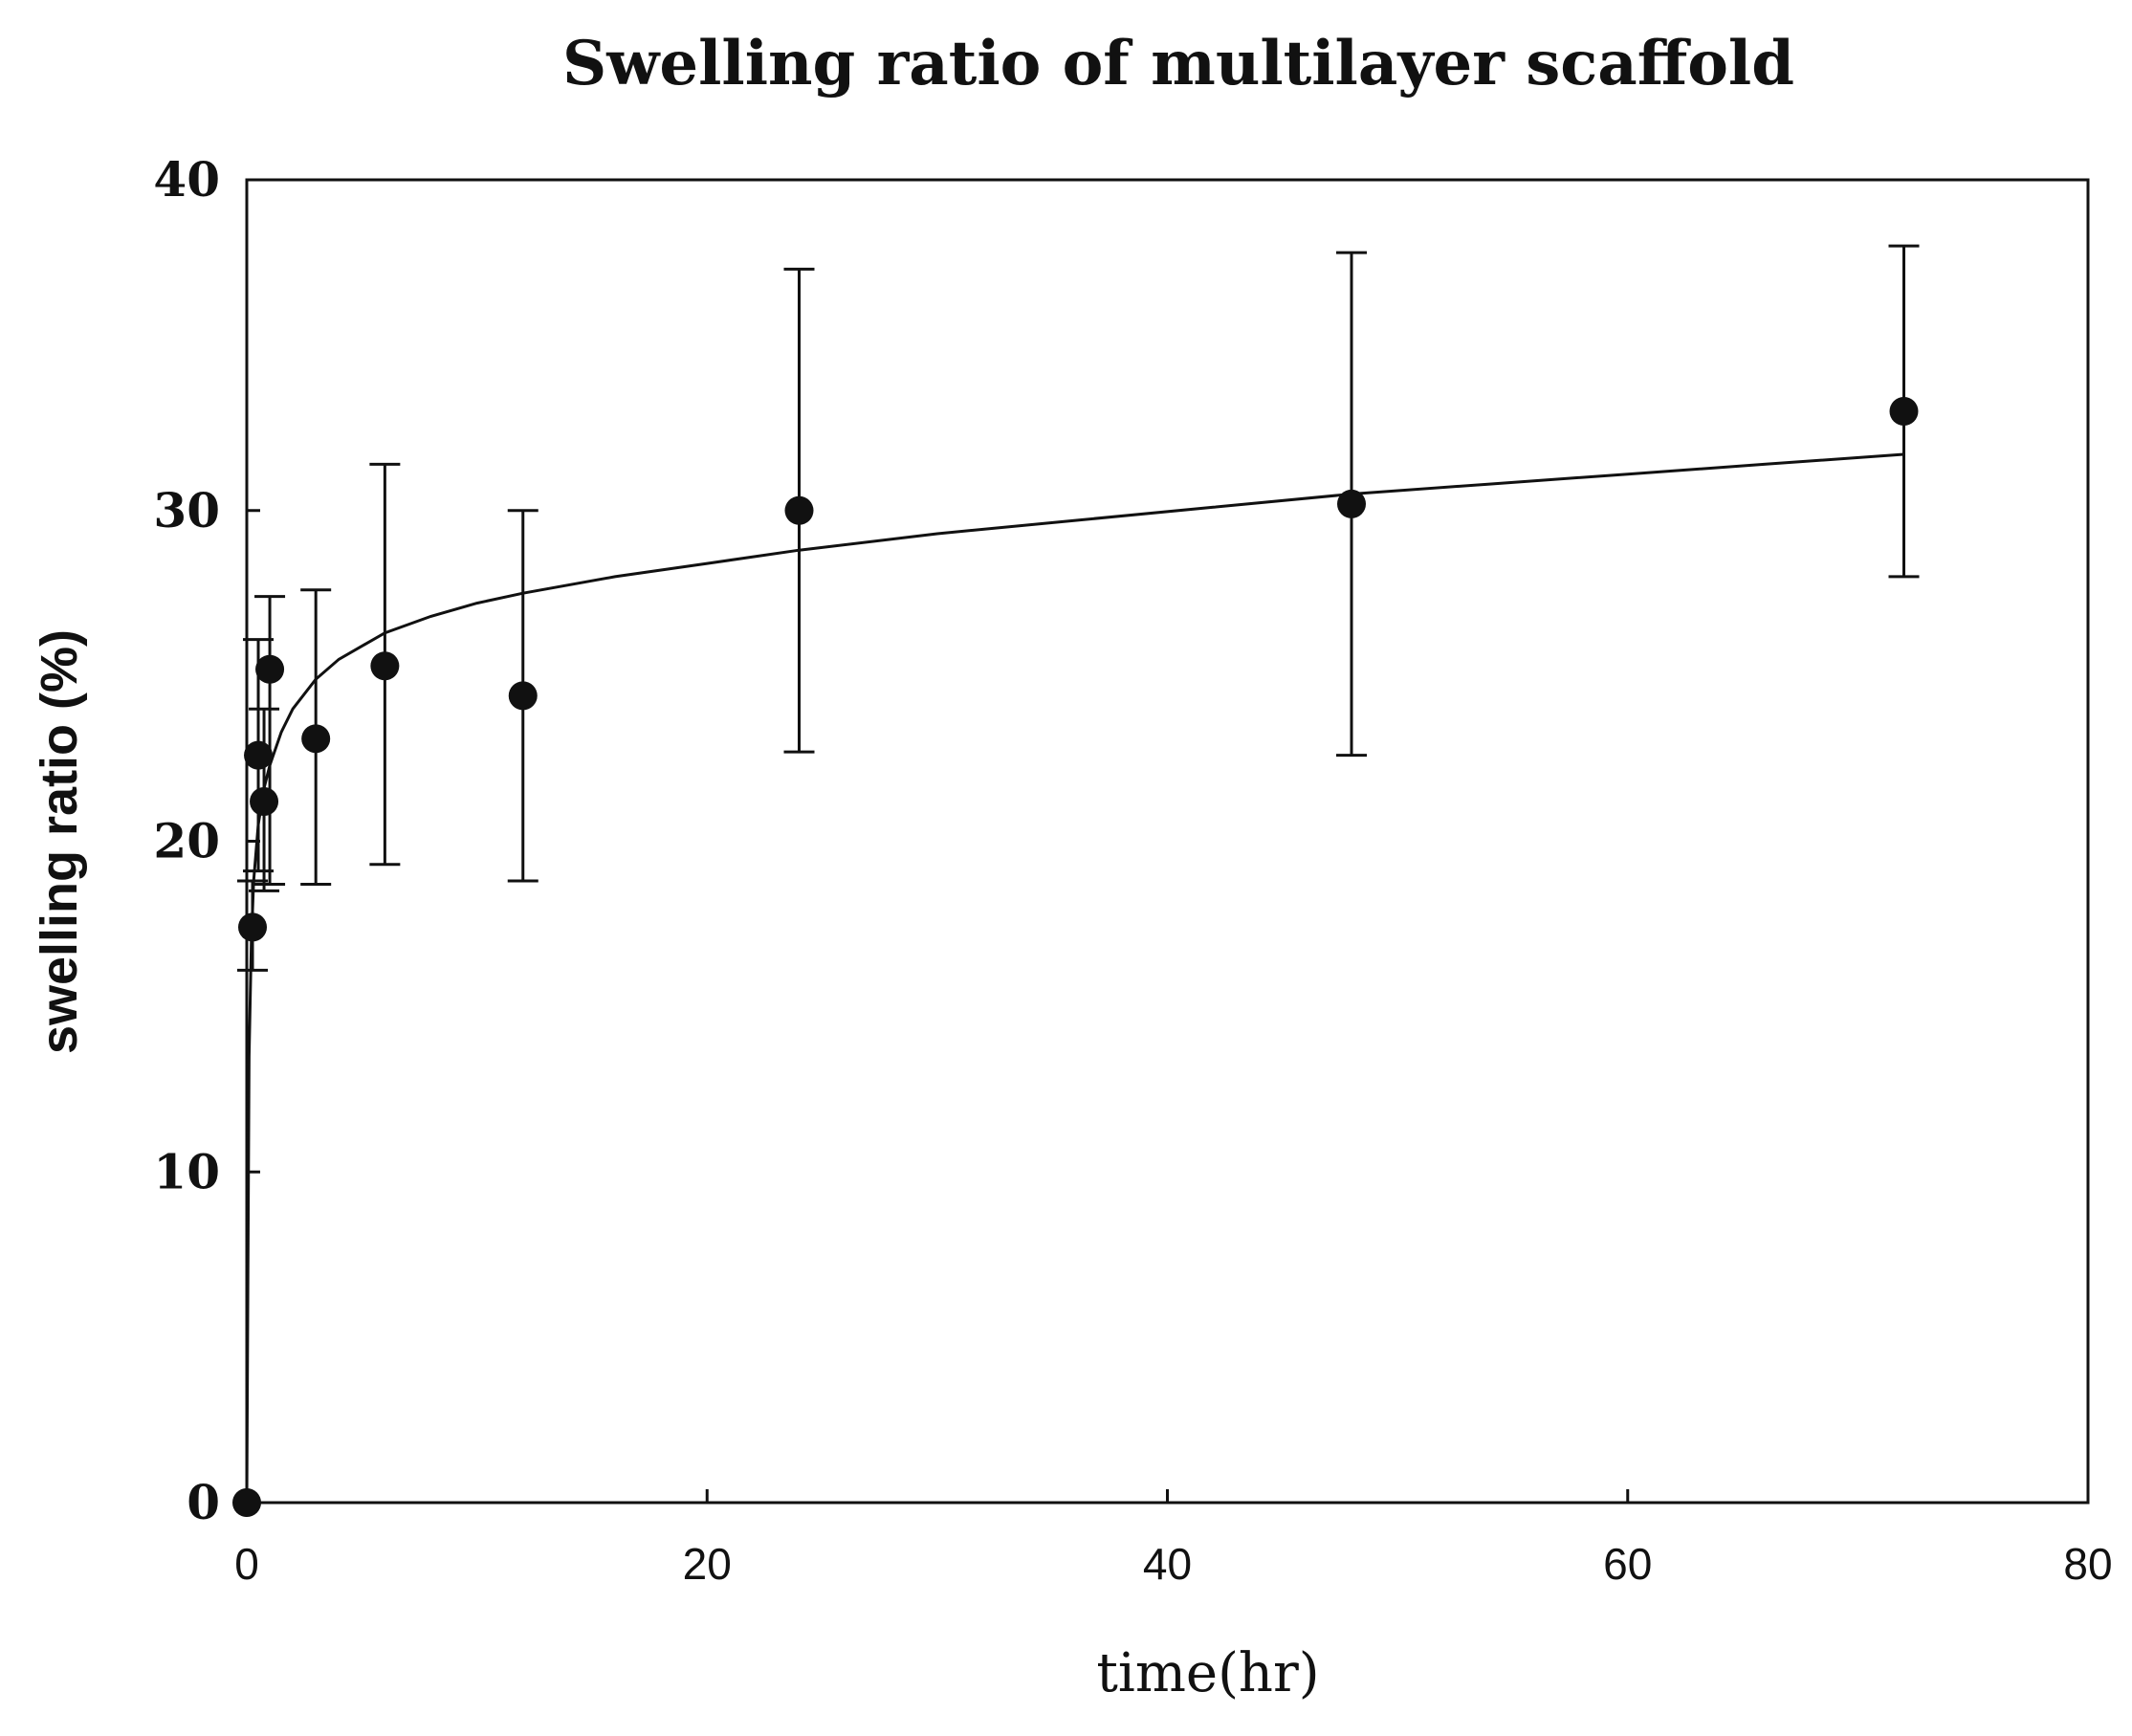 The width and height of the screenshot is (2132, 1736). Describe the element at coordinates (186, 841) in the screenshot. I see `y-tick-label-2: 20` at that location.